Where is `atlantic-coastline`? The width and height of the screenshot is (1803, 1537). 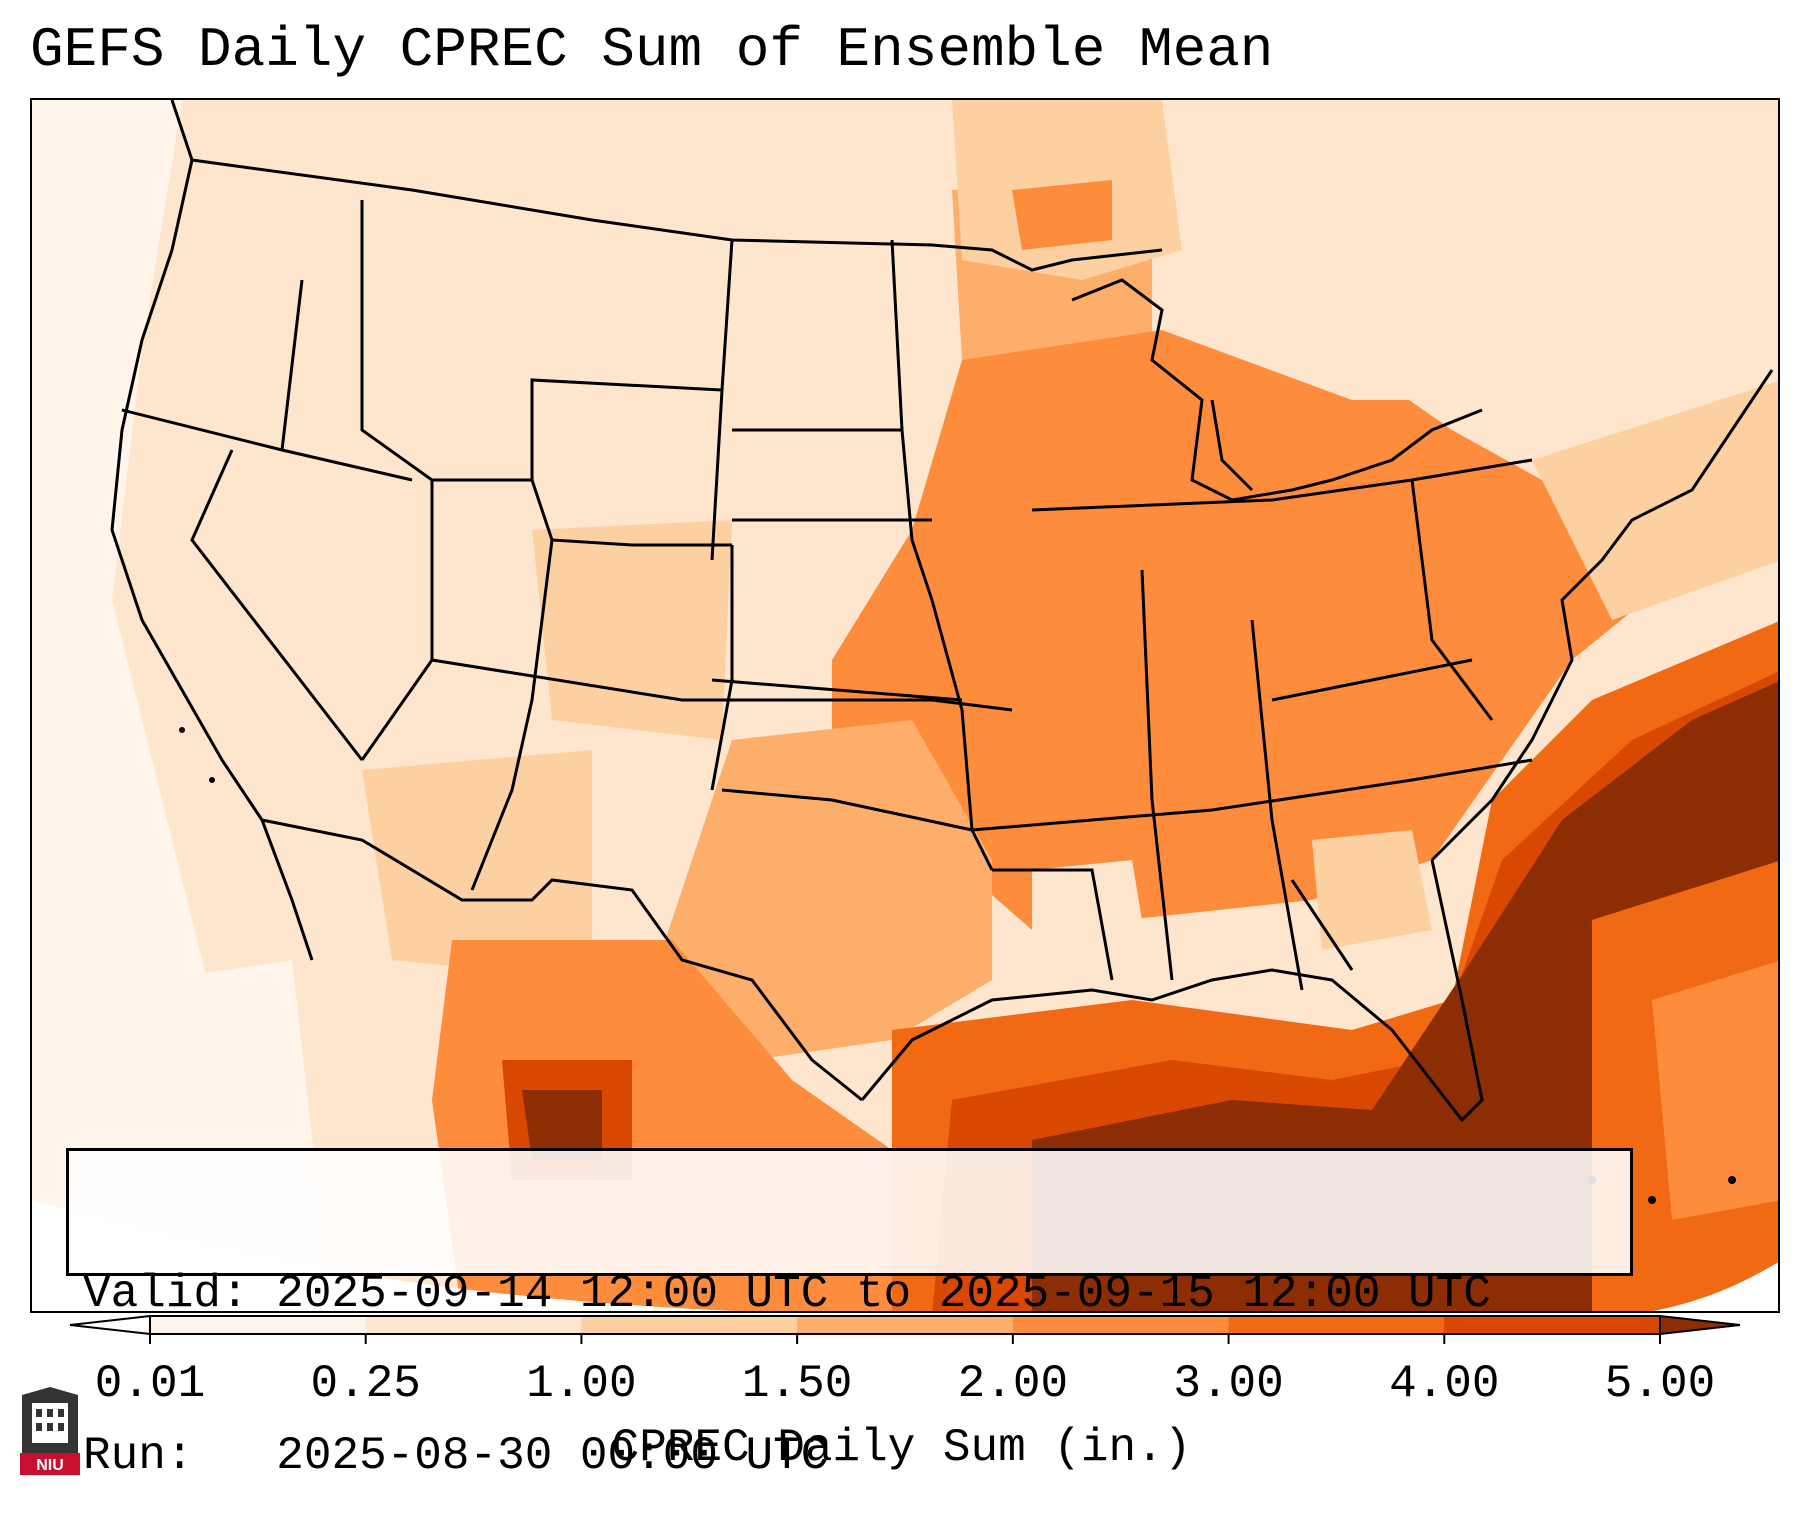 atlantic-coastline is located at coordinates (1602, 615).